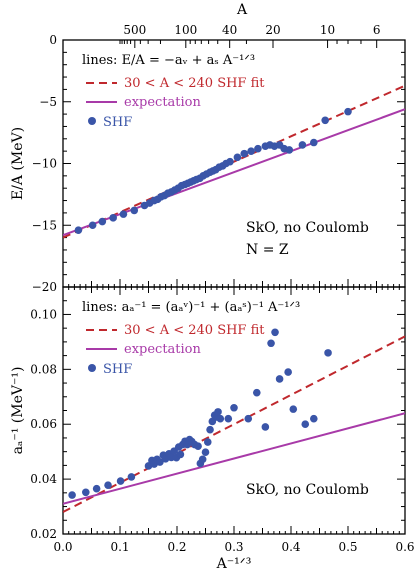 The image size is (415, 574). Describe the element at coordinates (43, 479) in the screenshot. I see `y-tick-label: 0.04` at that location.